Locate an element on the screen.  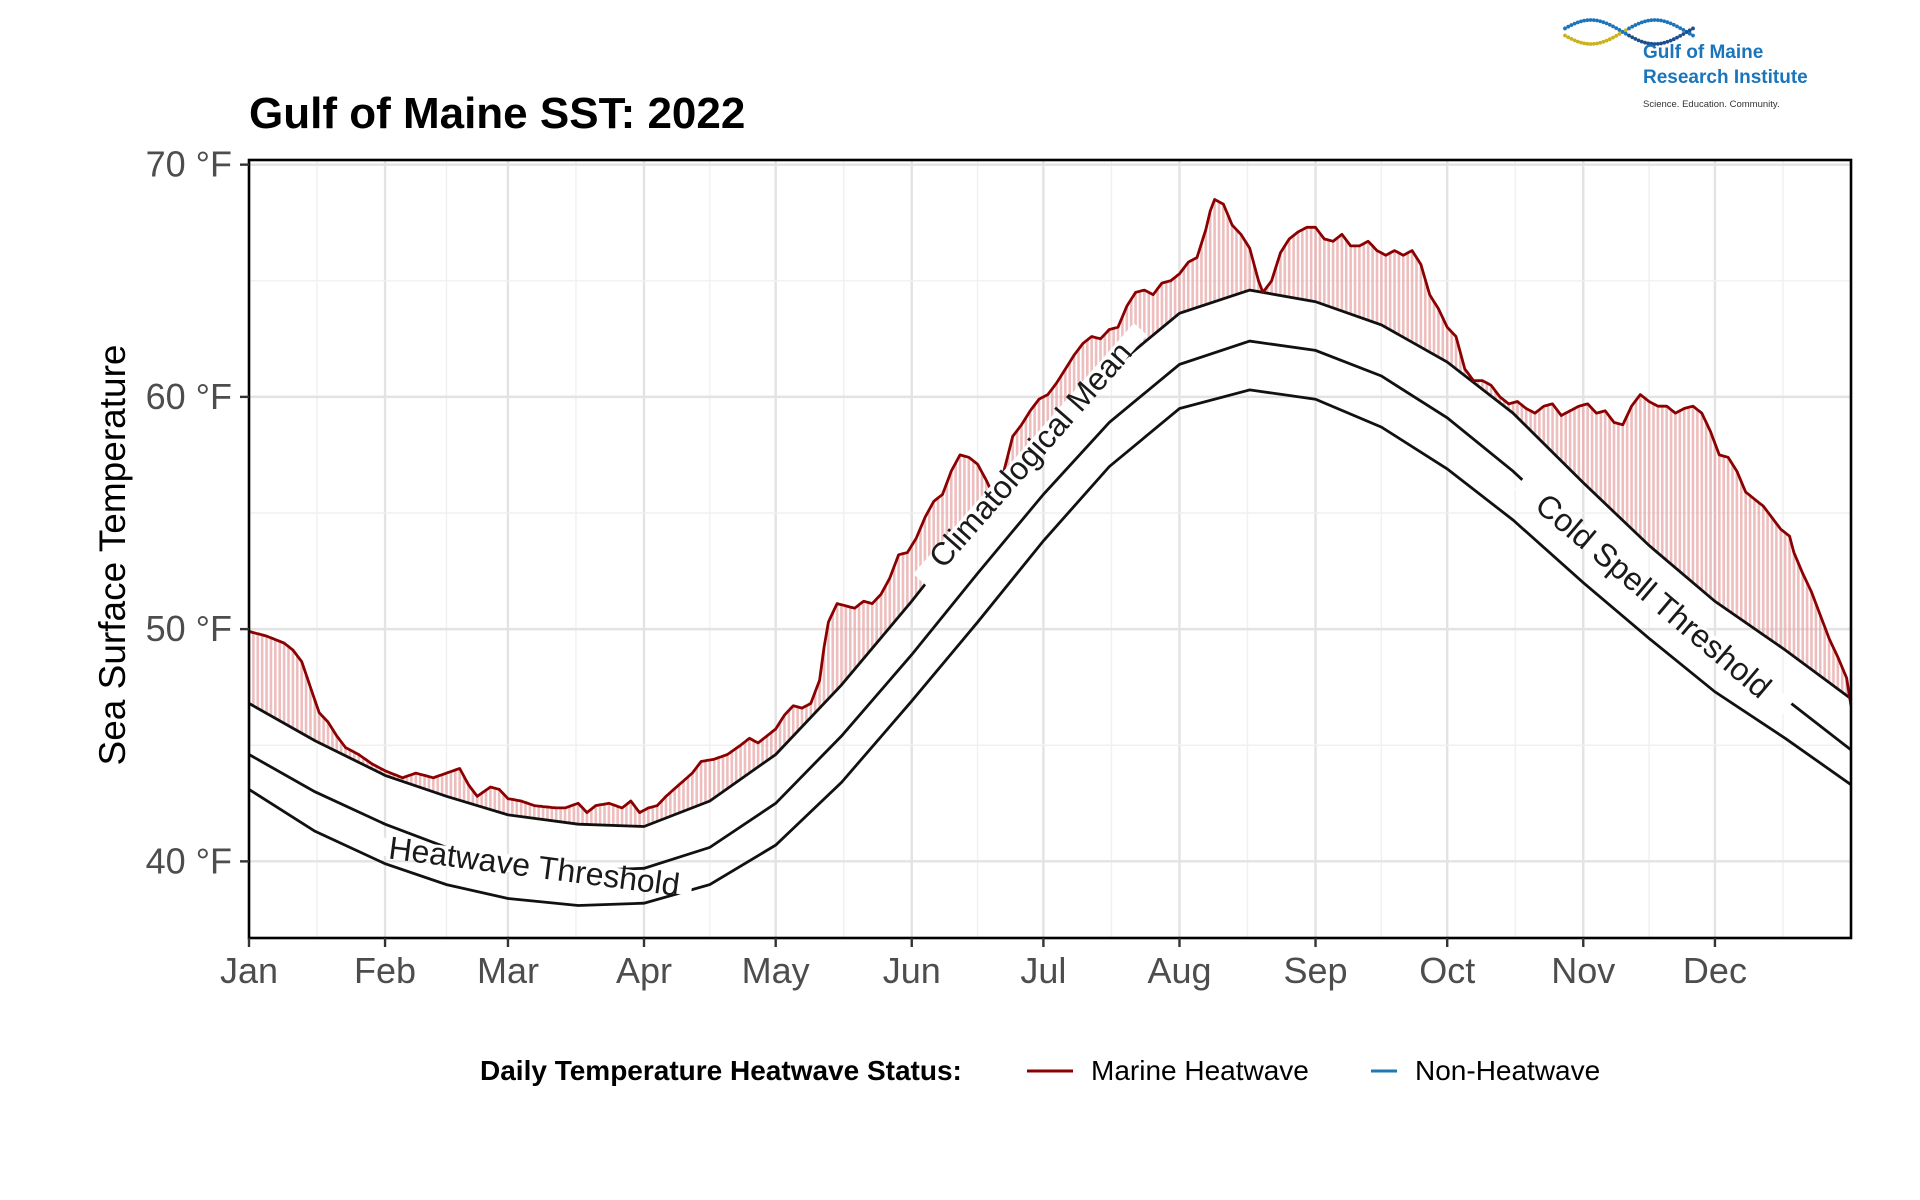
x-tick-label: Aug is located at coordinates (1179, 970).